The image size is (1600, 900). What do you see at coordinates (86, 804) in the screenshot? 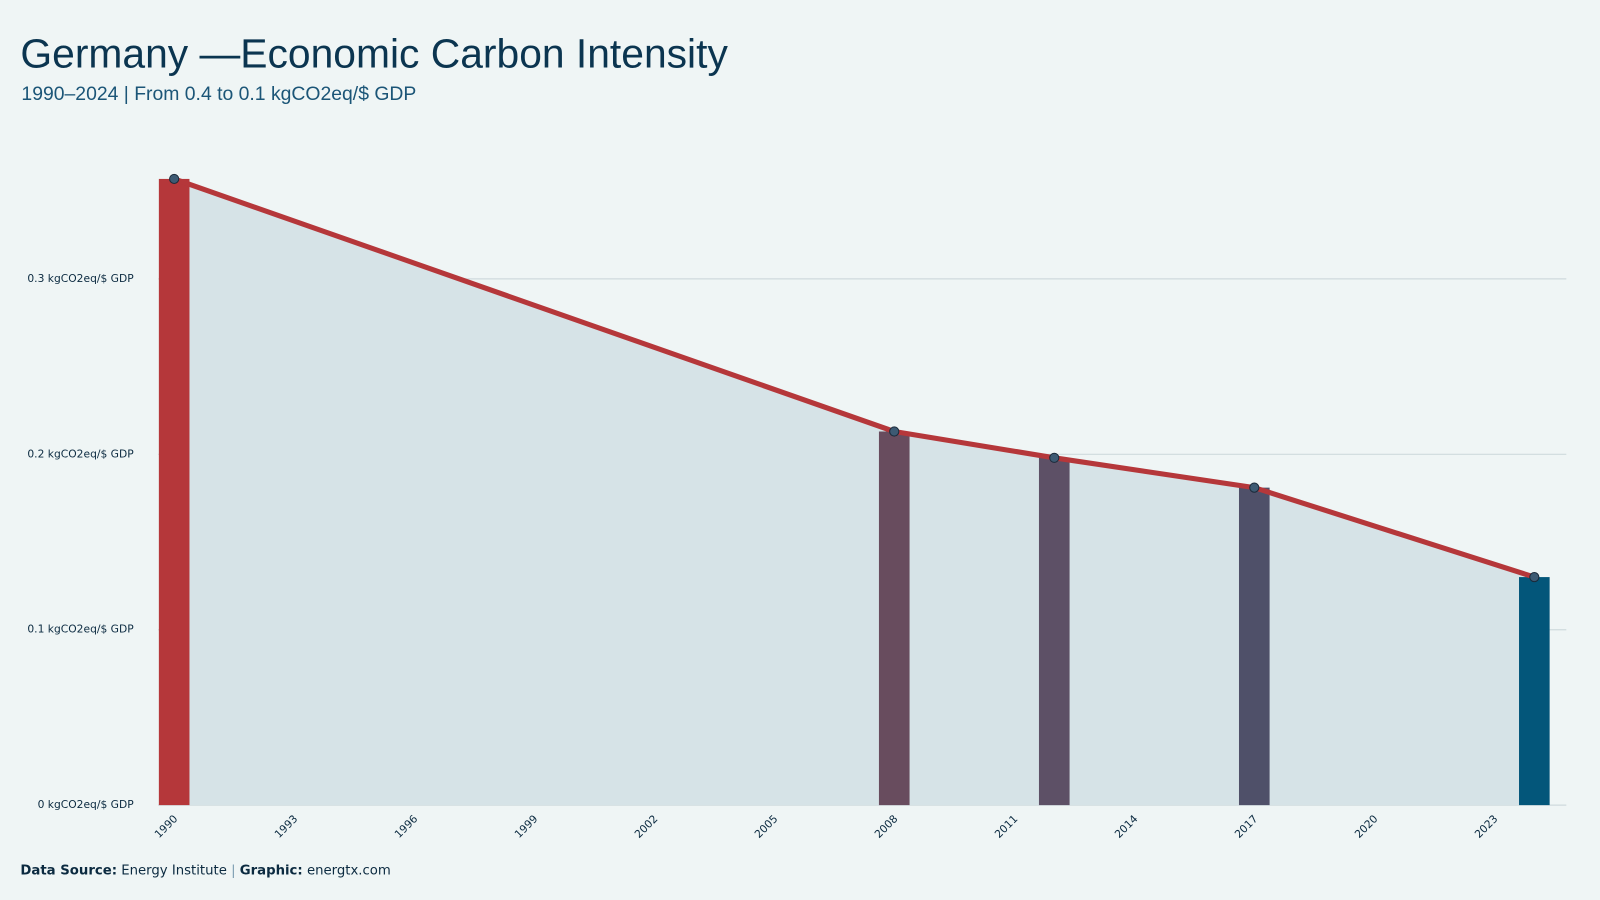
I see `y-tick-label: 0 kgCO2eq/$ GDP` at bounding box center [86, 804].